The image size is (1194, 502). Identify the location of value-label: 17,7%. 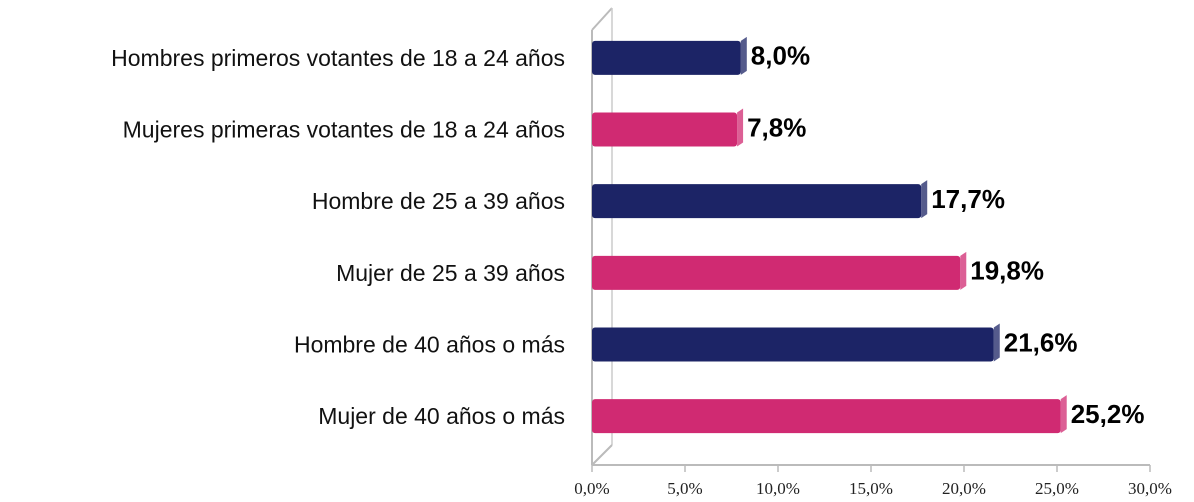
(968, 199).